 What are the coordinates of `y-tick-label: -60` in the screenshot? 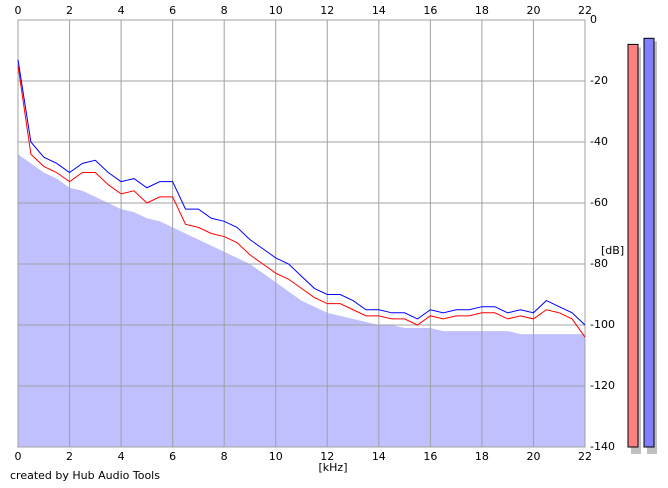 It's located at (599, 202).